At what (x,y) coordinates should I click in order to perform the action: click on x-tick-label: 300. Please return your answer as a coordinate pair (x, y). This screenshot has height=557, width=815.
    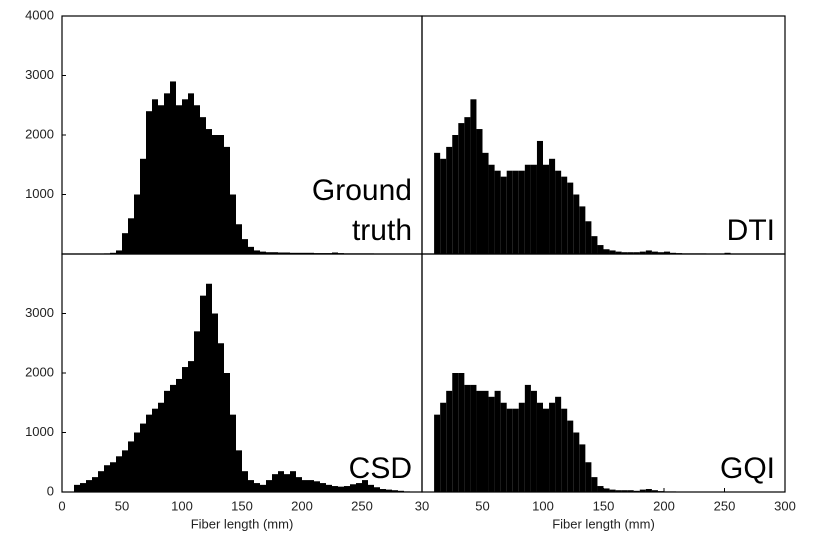
    Looking at the image, I should click on (785, 505).